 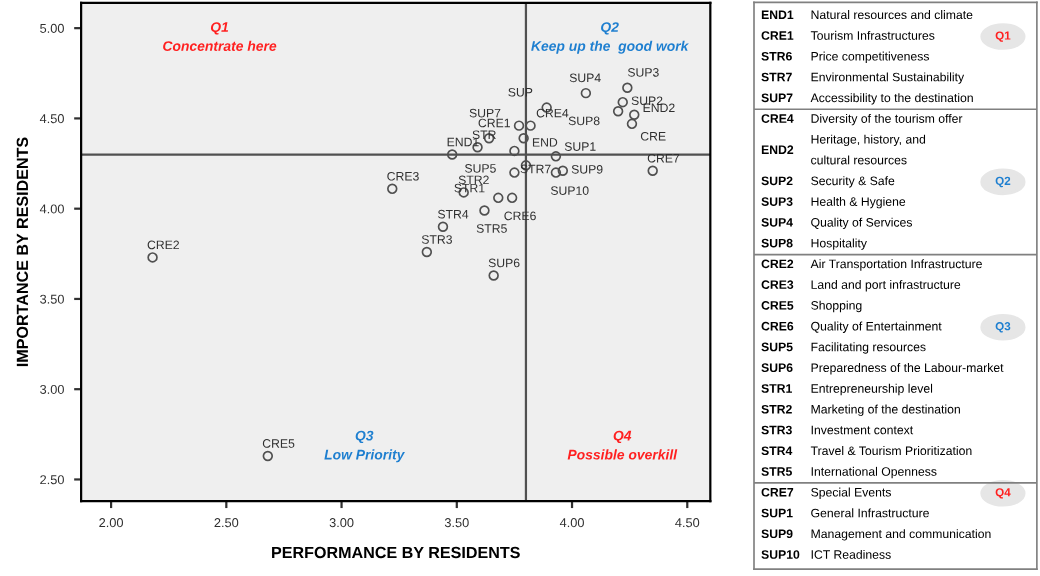 I want to click on y-axis-title: IMPORTANCE BY RESIDENTS, so click(x=22, y=252).